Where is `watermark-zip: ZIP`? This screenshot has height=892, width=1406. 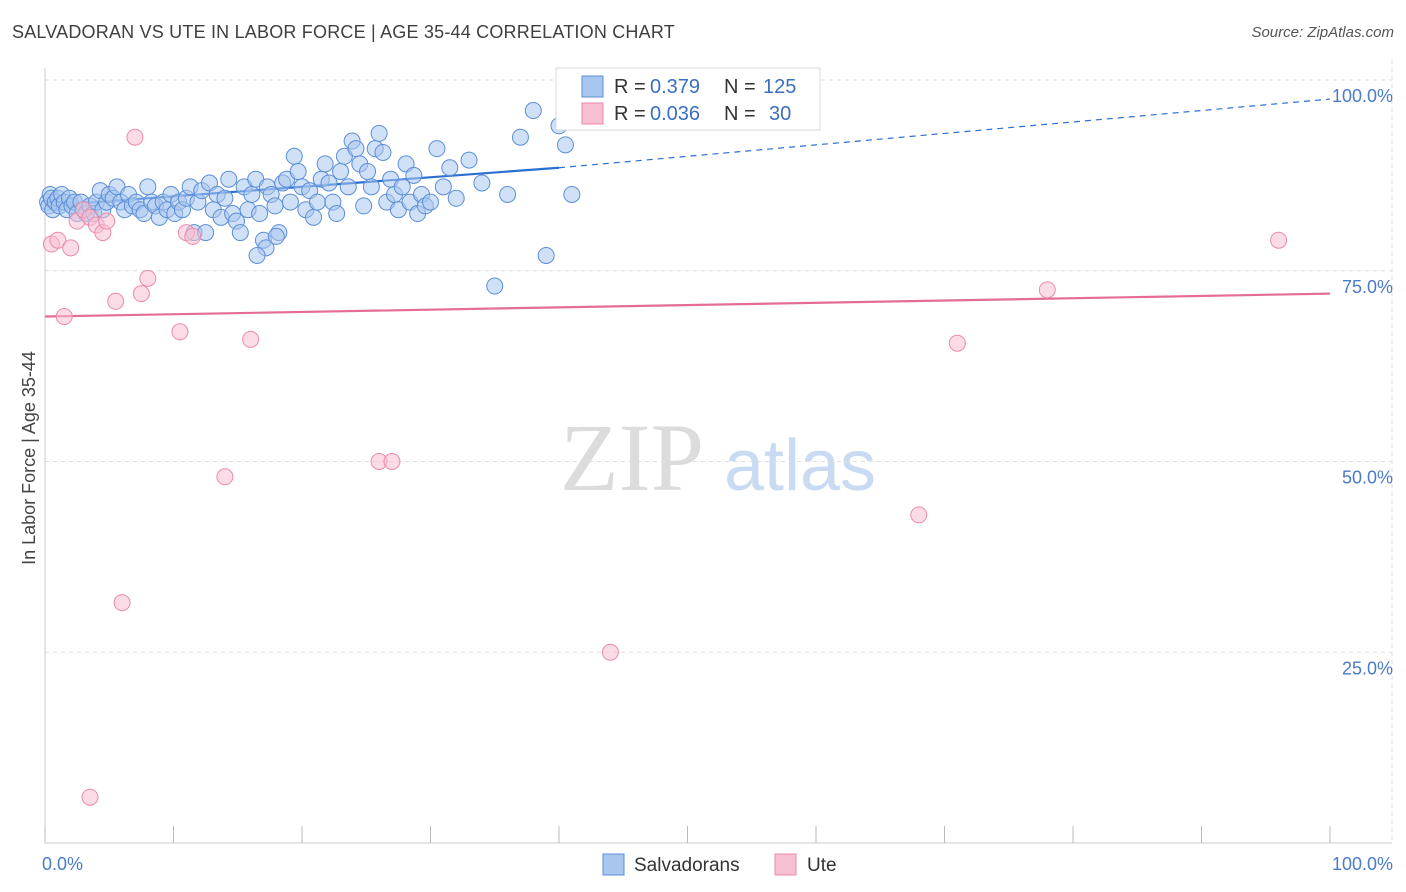 watermark-zip: ZIP is located at coordinates (632, 457).